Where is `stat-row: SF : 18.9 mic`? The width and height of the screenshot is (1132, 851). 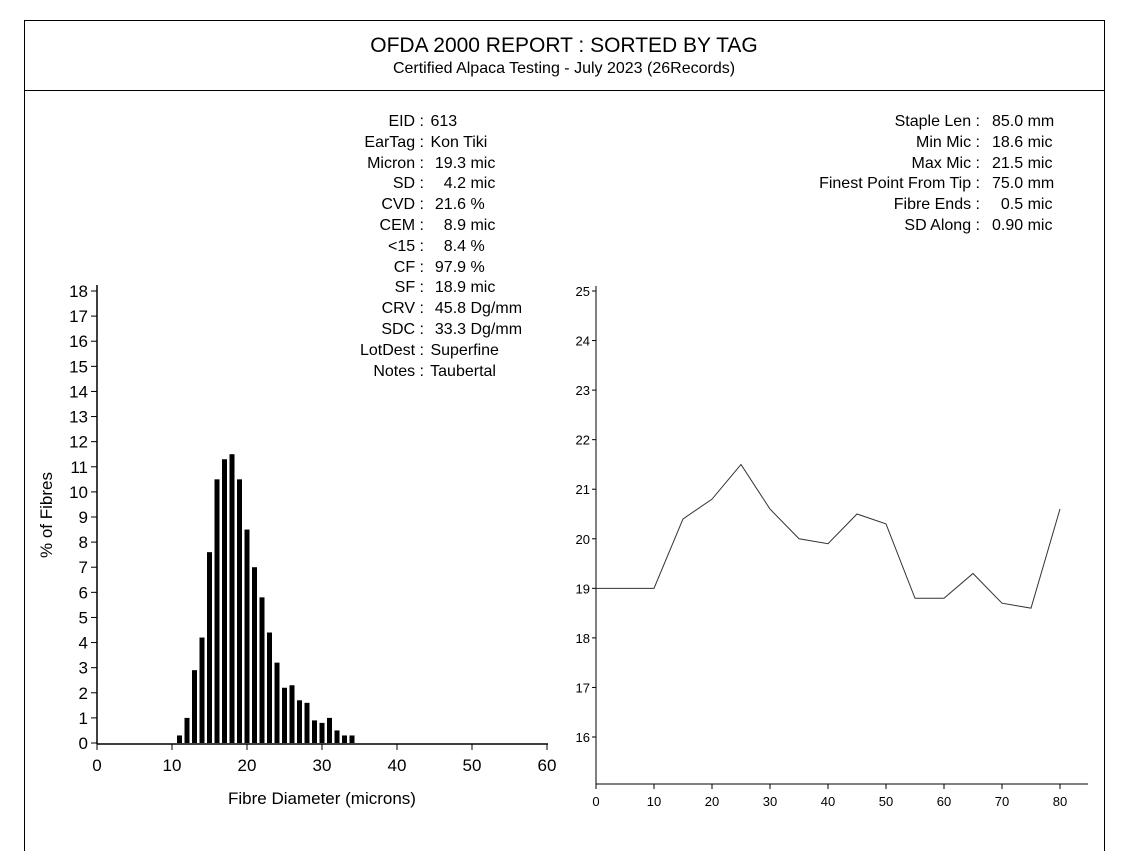
stat-row: SF : 18.9 mic is located at coordinates (411, 288).